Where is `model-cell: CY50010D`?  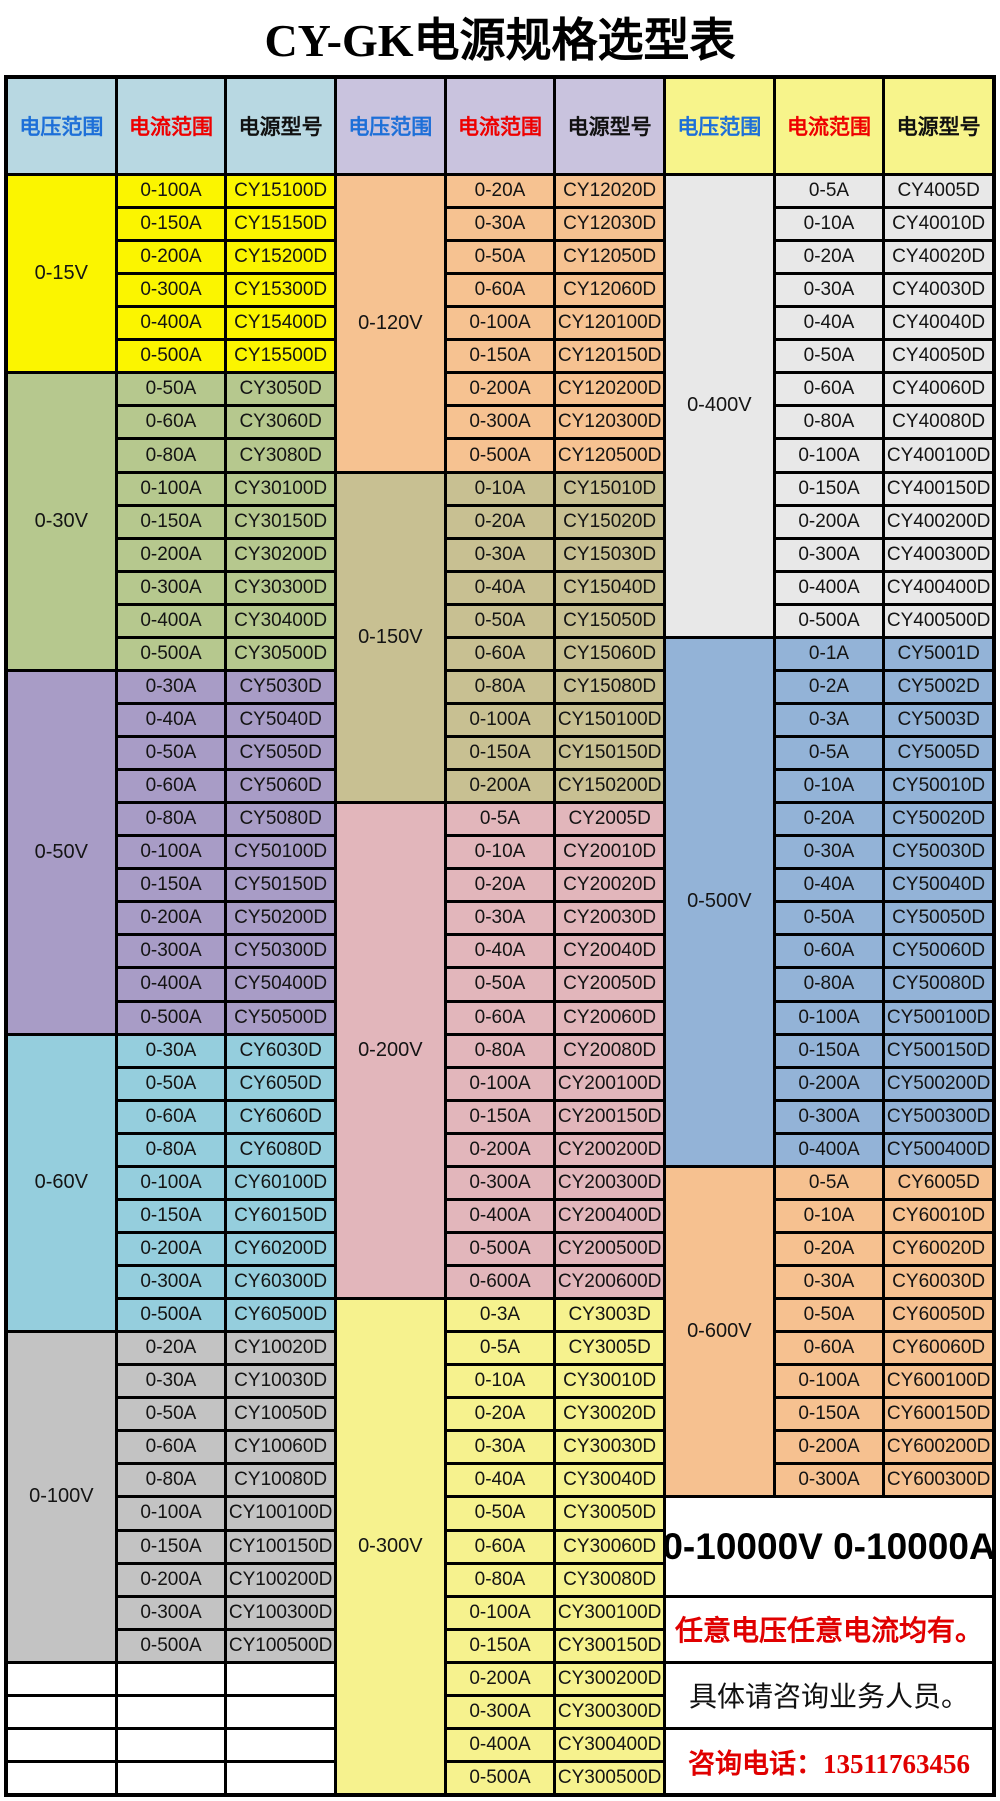
model-cell: CY50010D is located at coordinates (938, 786).